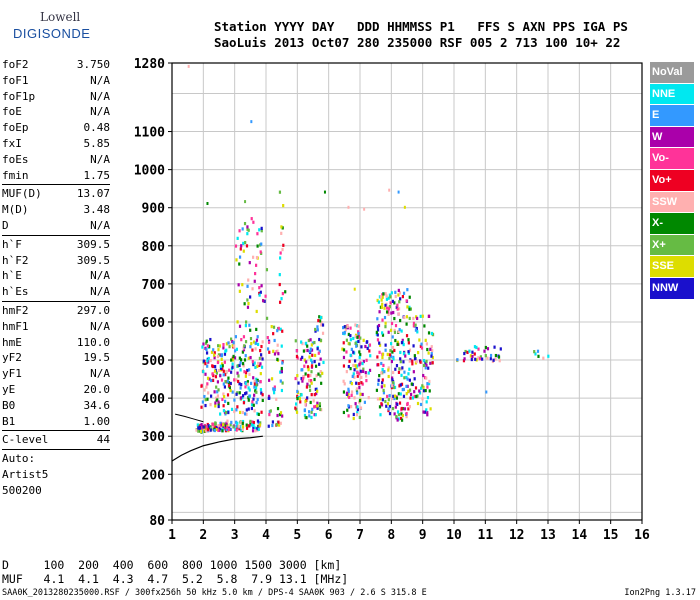 This screenshot has width=700, height=600. What do you see at coordinates (329, 535) in the screenshot?
I see `x-tick-label: 6` at bounding box center [329, 535].